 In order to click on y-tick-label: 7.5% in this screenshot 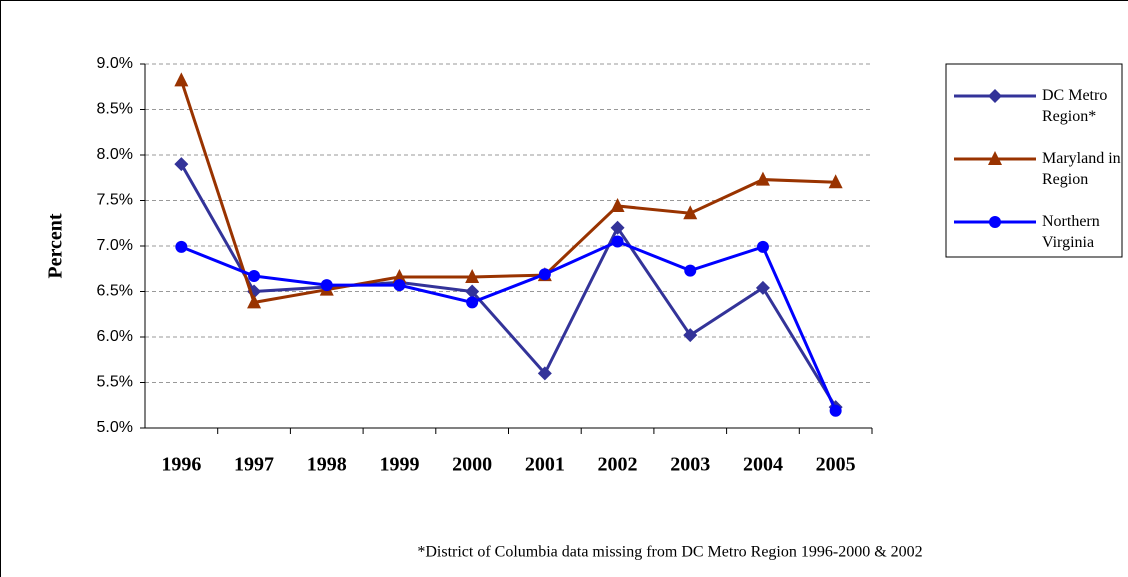, I will do `click(115, 200)`.